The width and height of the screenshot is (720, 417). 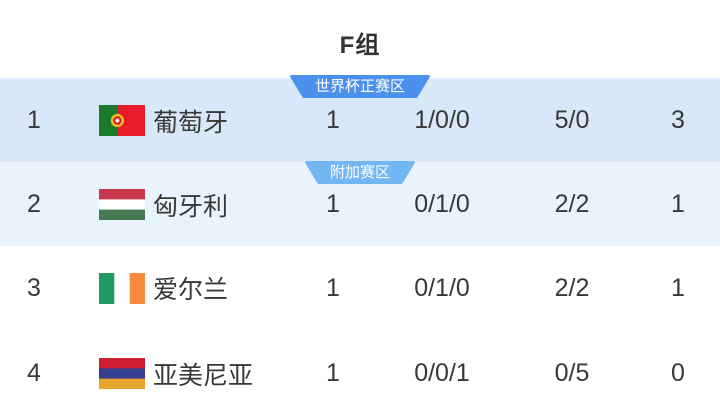 I want to click on team-name: 匈牙利, so click(x=191, y=206).